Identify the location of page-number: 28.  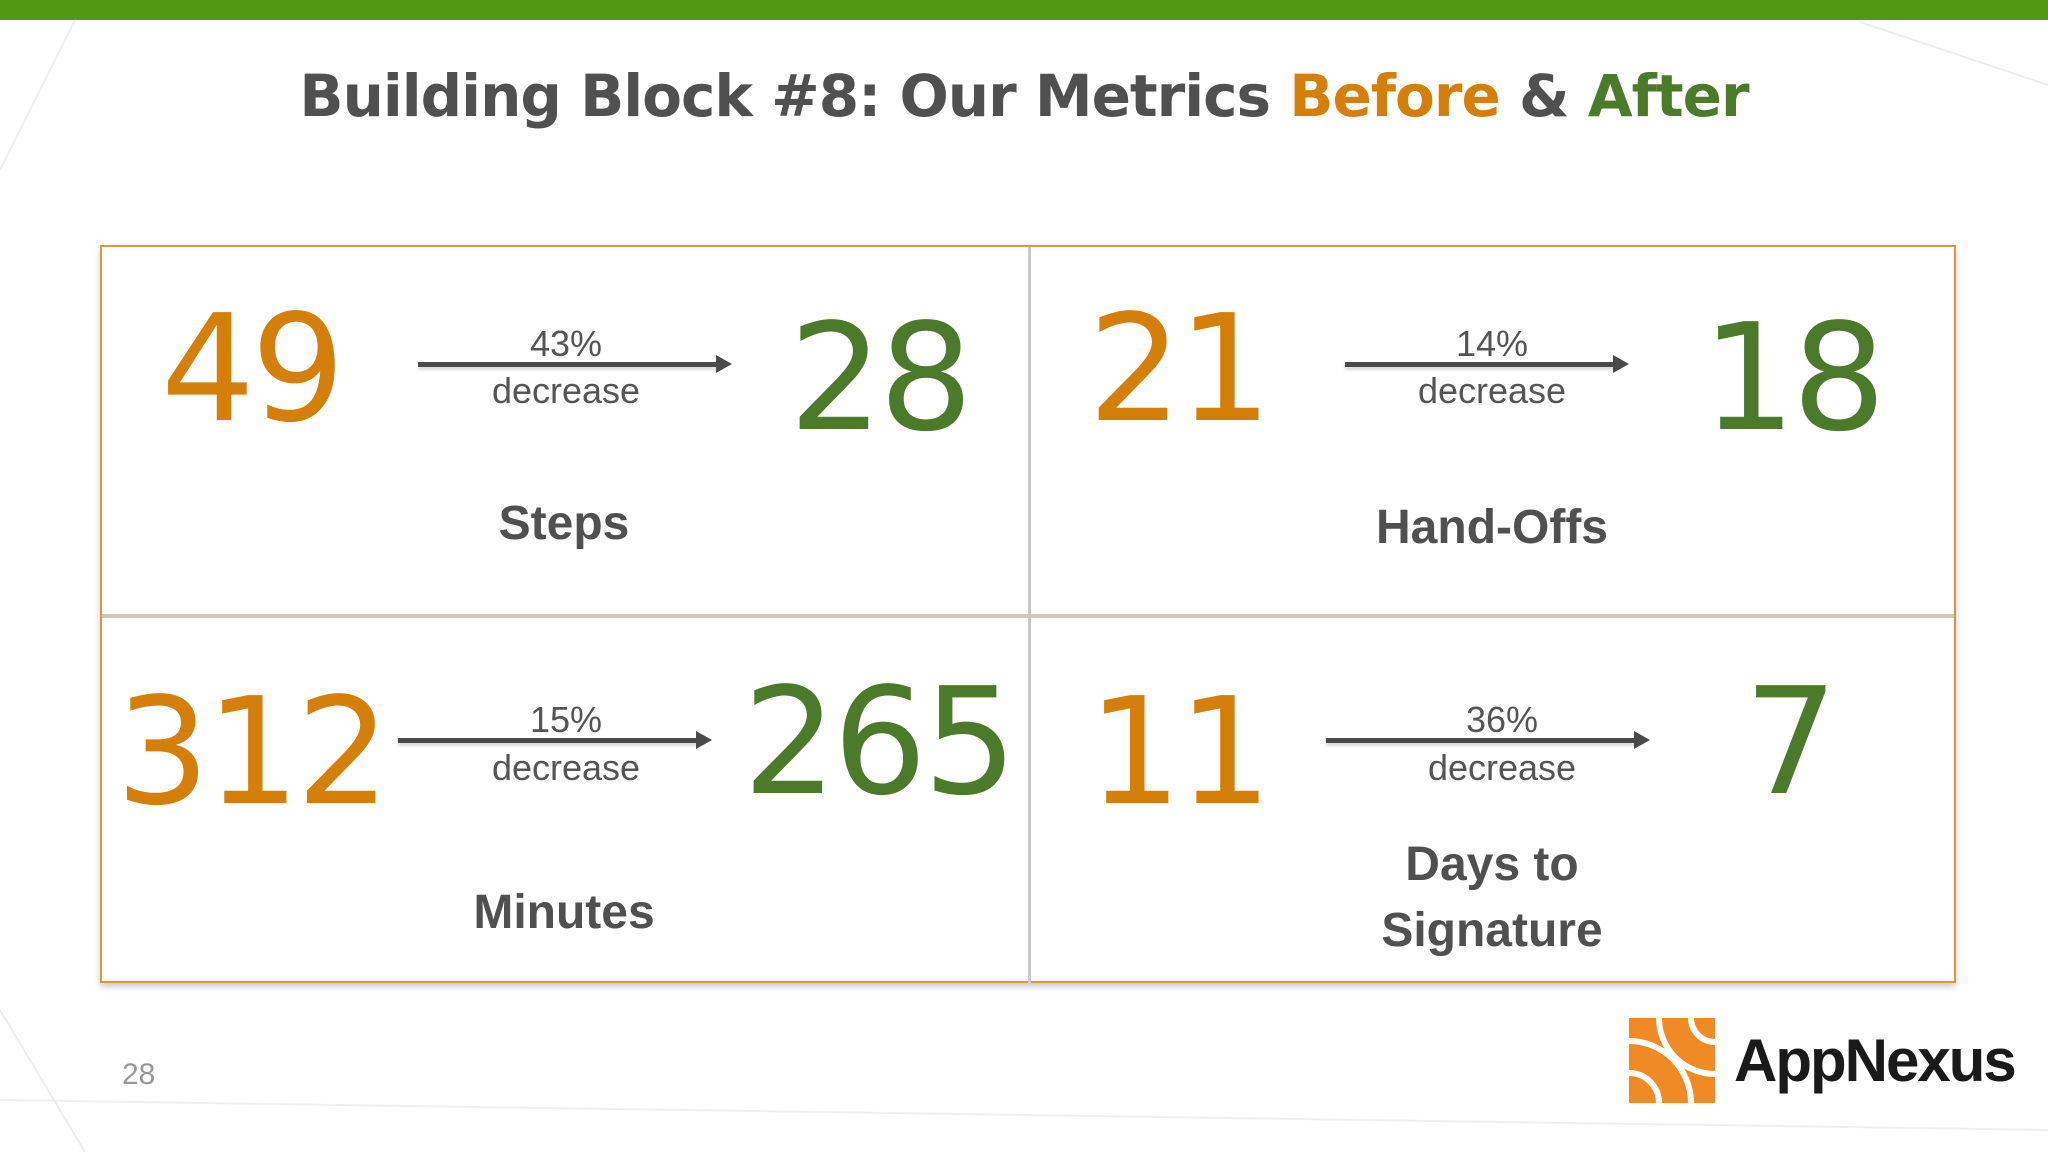
(139, 1074).